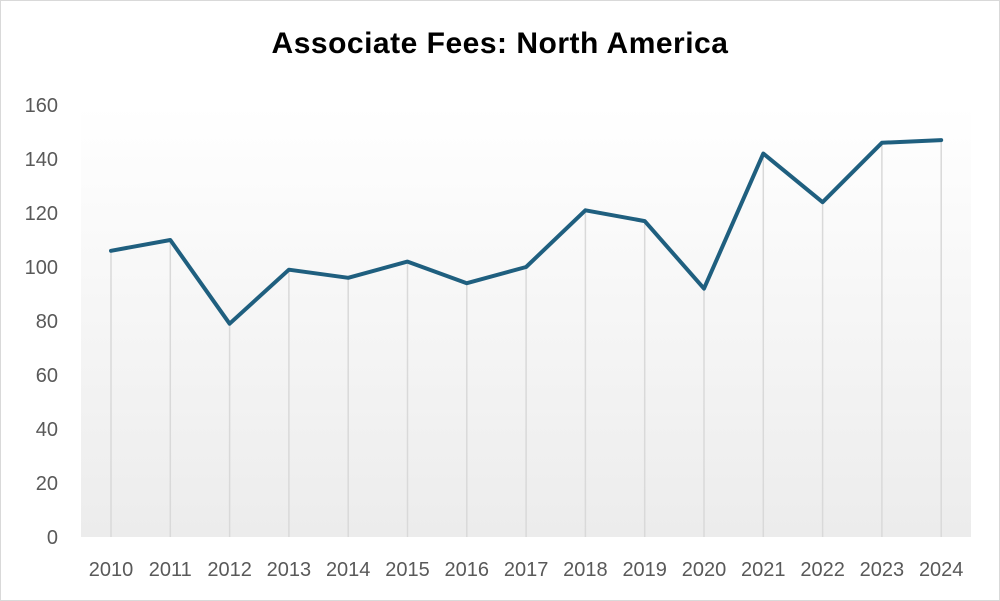 The image size is (1000, 601). Describe the element at coordinates (111, 570) in the screenshot. I see `x-tick-label: 2010` at that location.